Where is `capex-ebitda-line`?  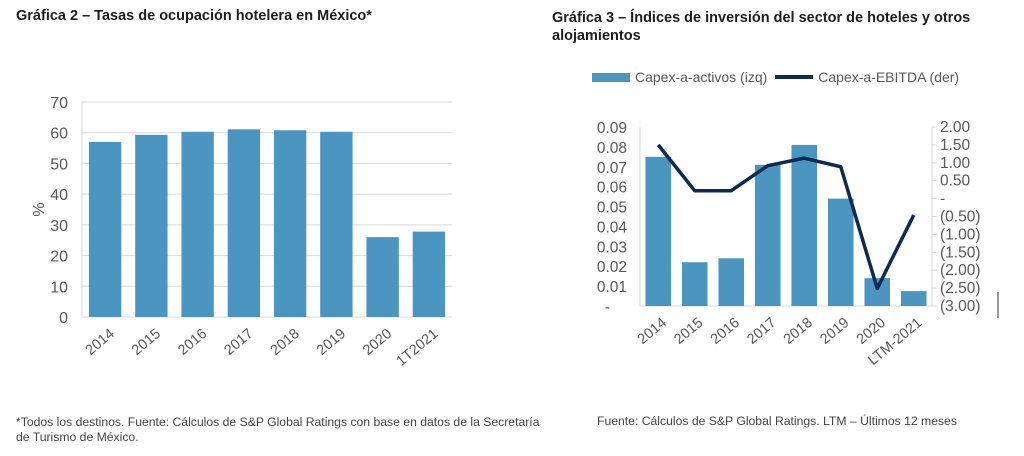
capex-ebitda-line is located at coordinates (786, 217).